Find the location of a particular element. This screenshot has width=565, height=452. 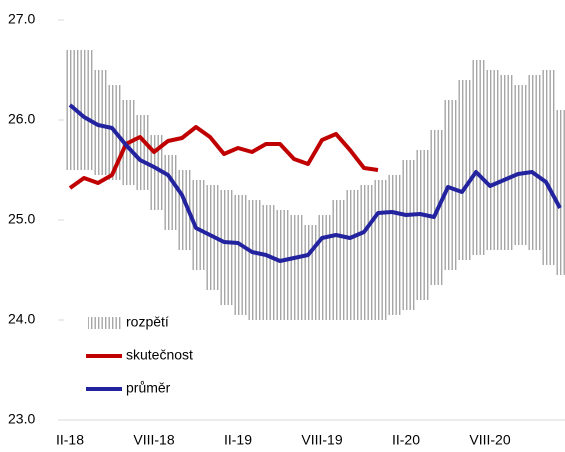

y-tick-label: 26.0 is located at coordinates (21, 119).